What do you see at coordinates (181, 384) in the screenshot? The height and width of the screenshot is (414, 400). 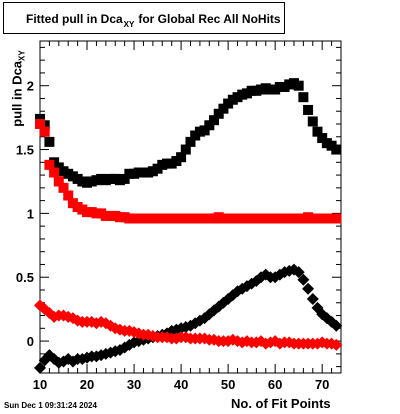 I see `x-tick-label: 40` at bounding box center [181, 384].